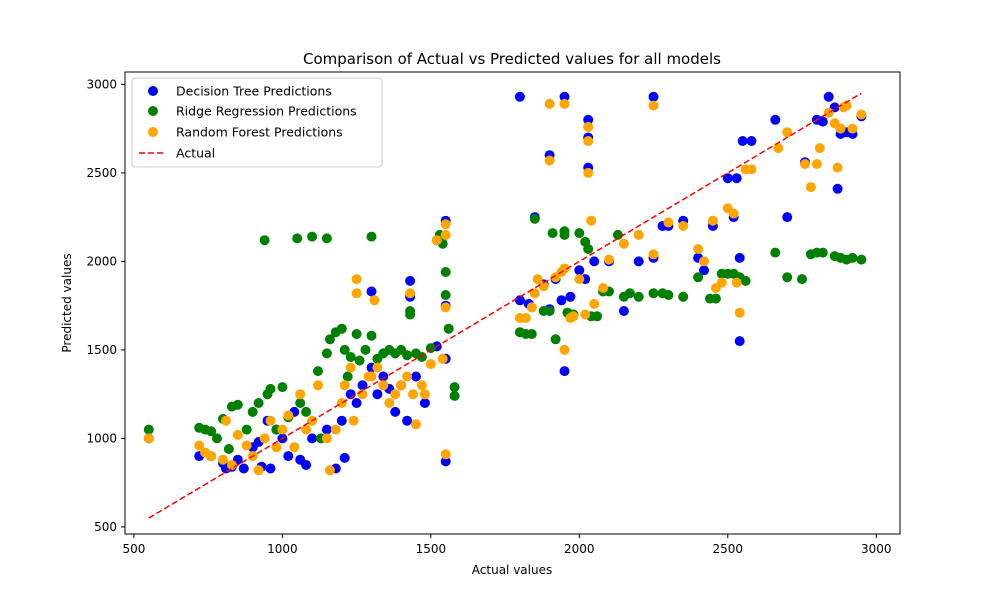 The width and height of the screenshot is (1000, 600). I want to click on y-tick-label: 500, so click(105, 527).